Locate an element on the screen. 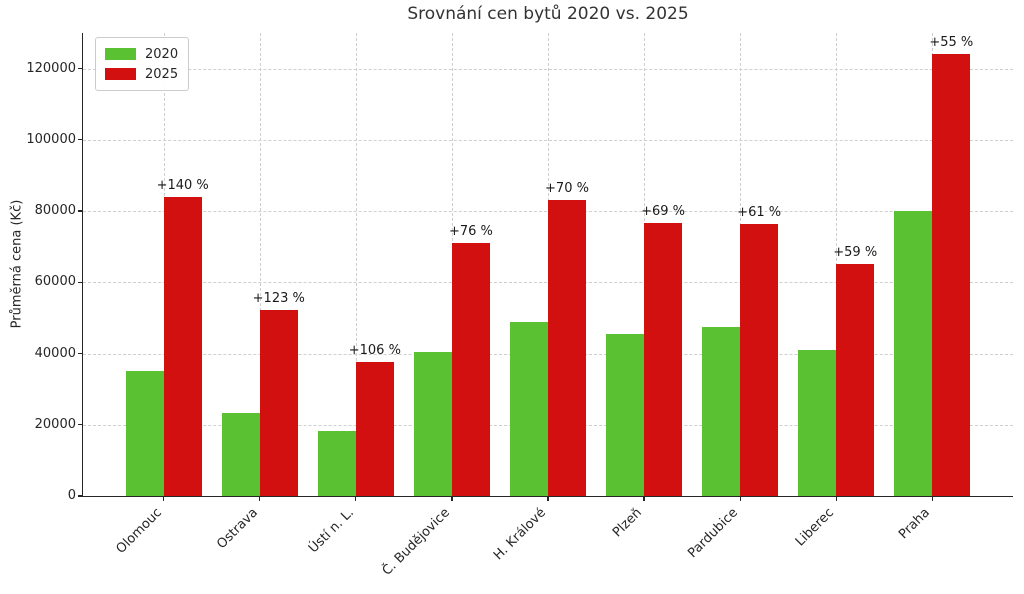  legend-swatch-2025 is located at coordinates (120, 74).